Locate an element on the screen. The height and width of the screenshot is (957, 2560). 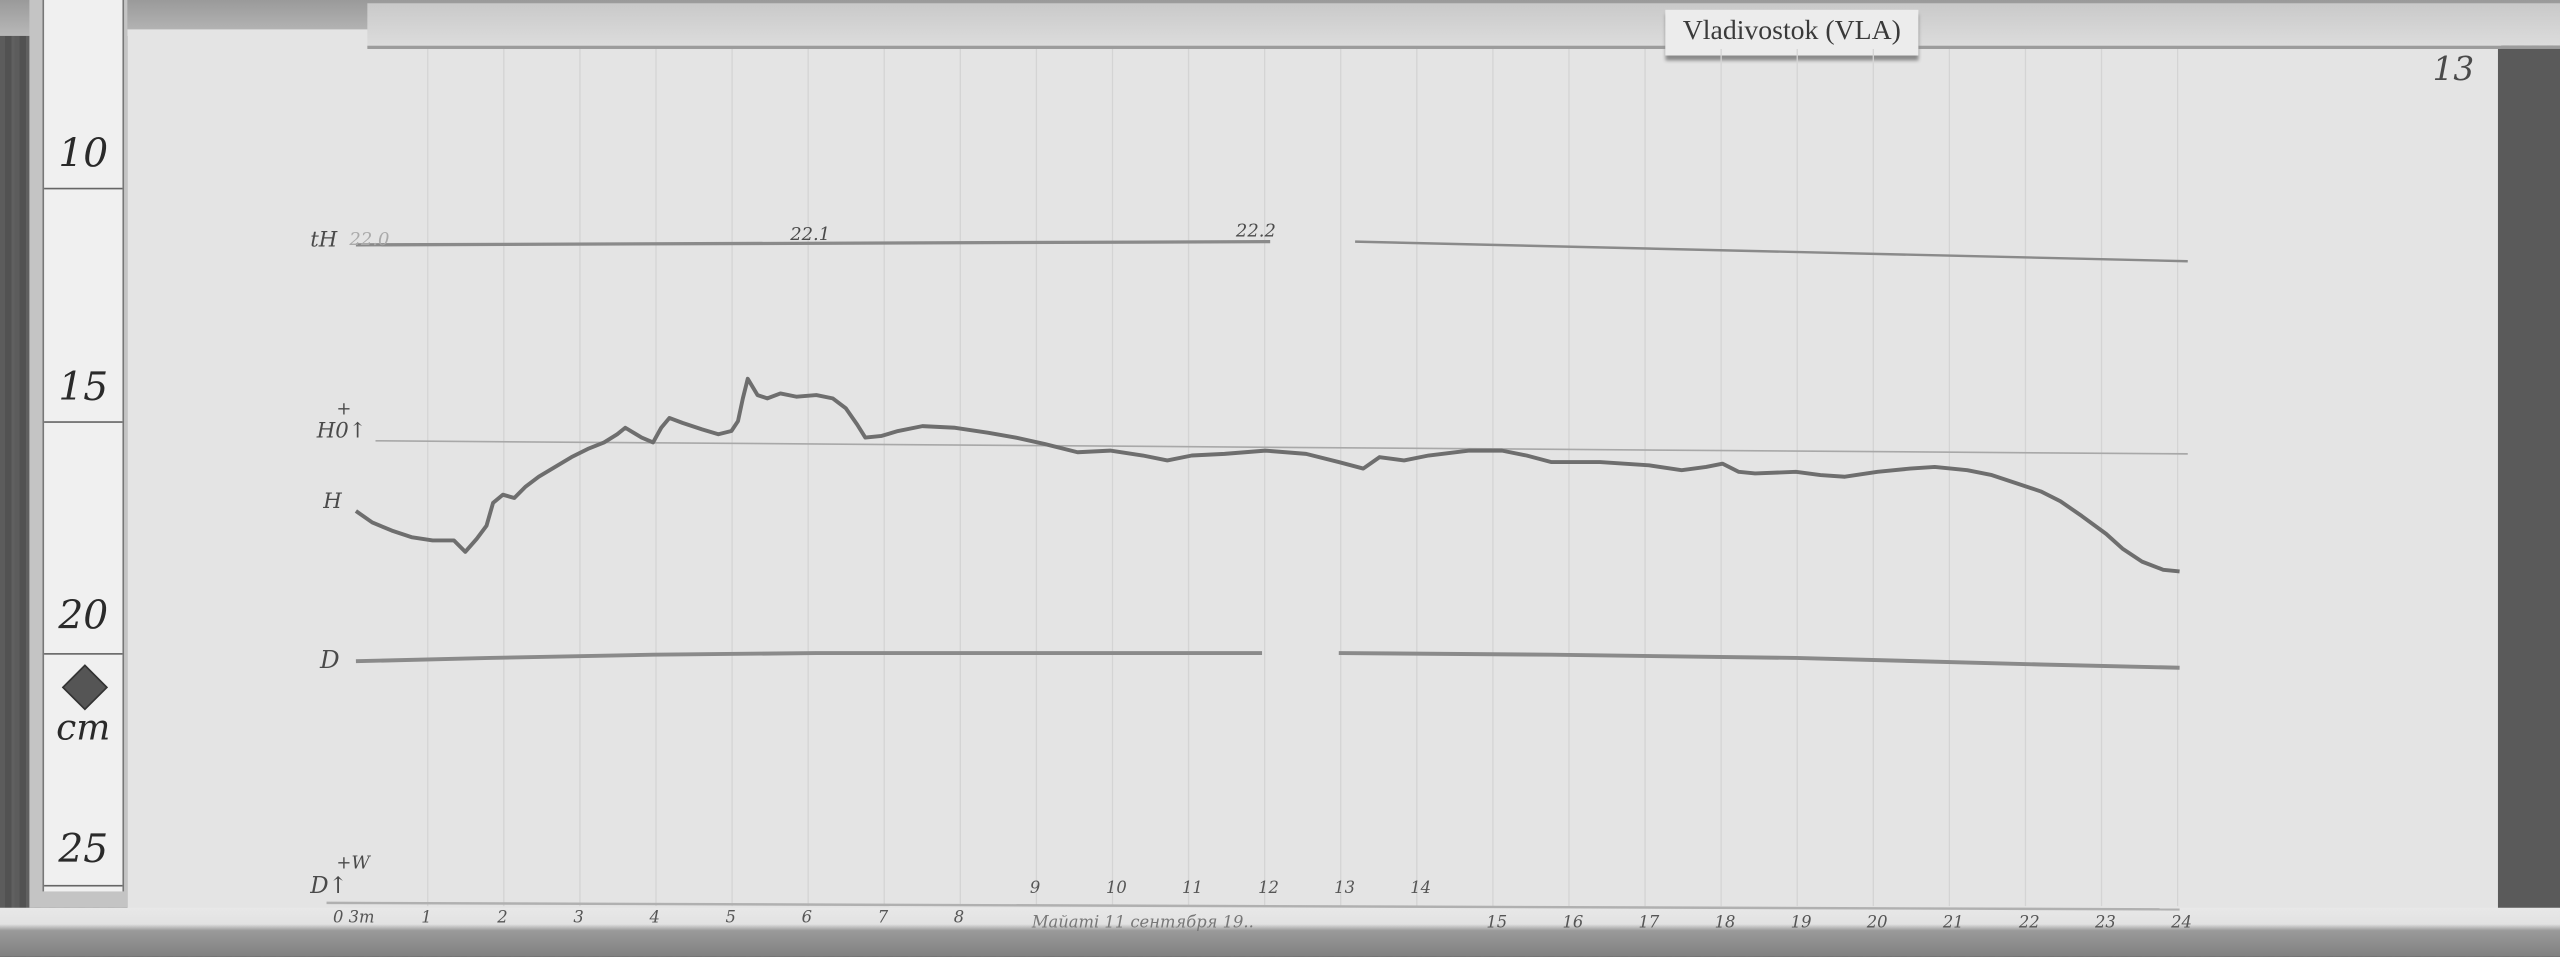
hour-label: 8 is located at coordinates (959, 918).